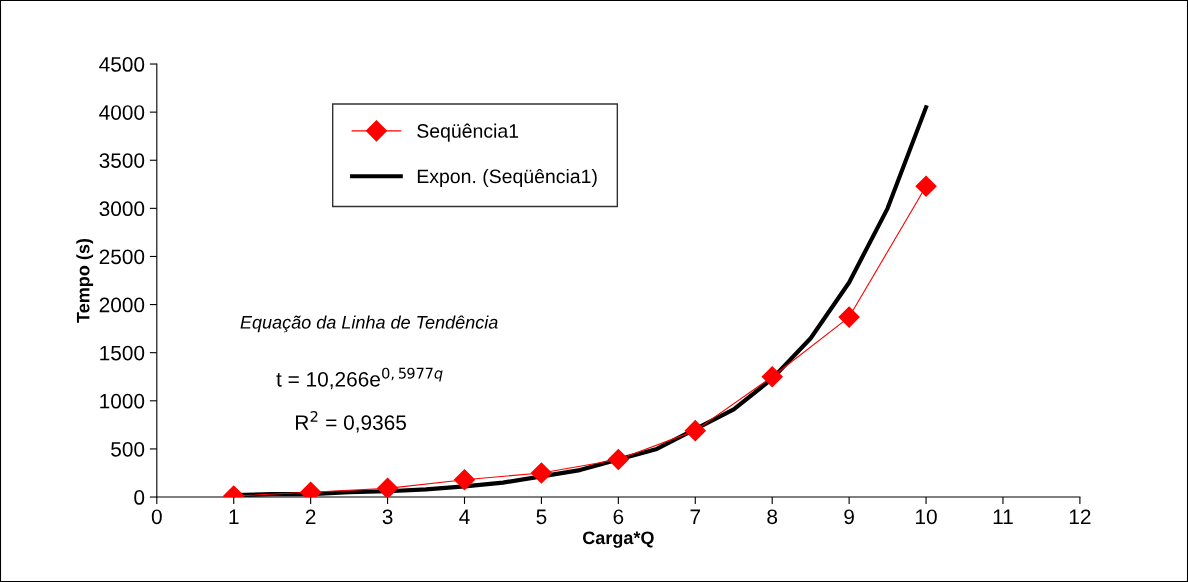 The image size is (1188, 582). Describe the element at coordinates (122, 160) in the screenshot. I see `y-tick-label: 3500` at that location.